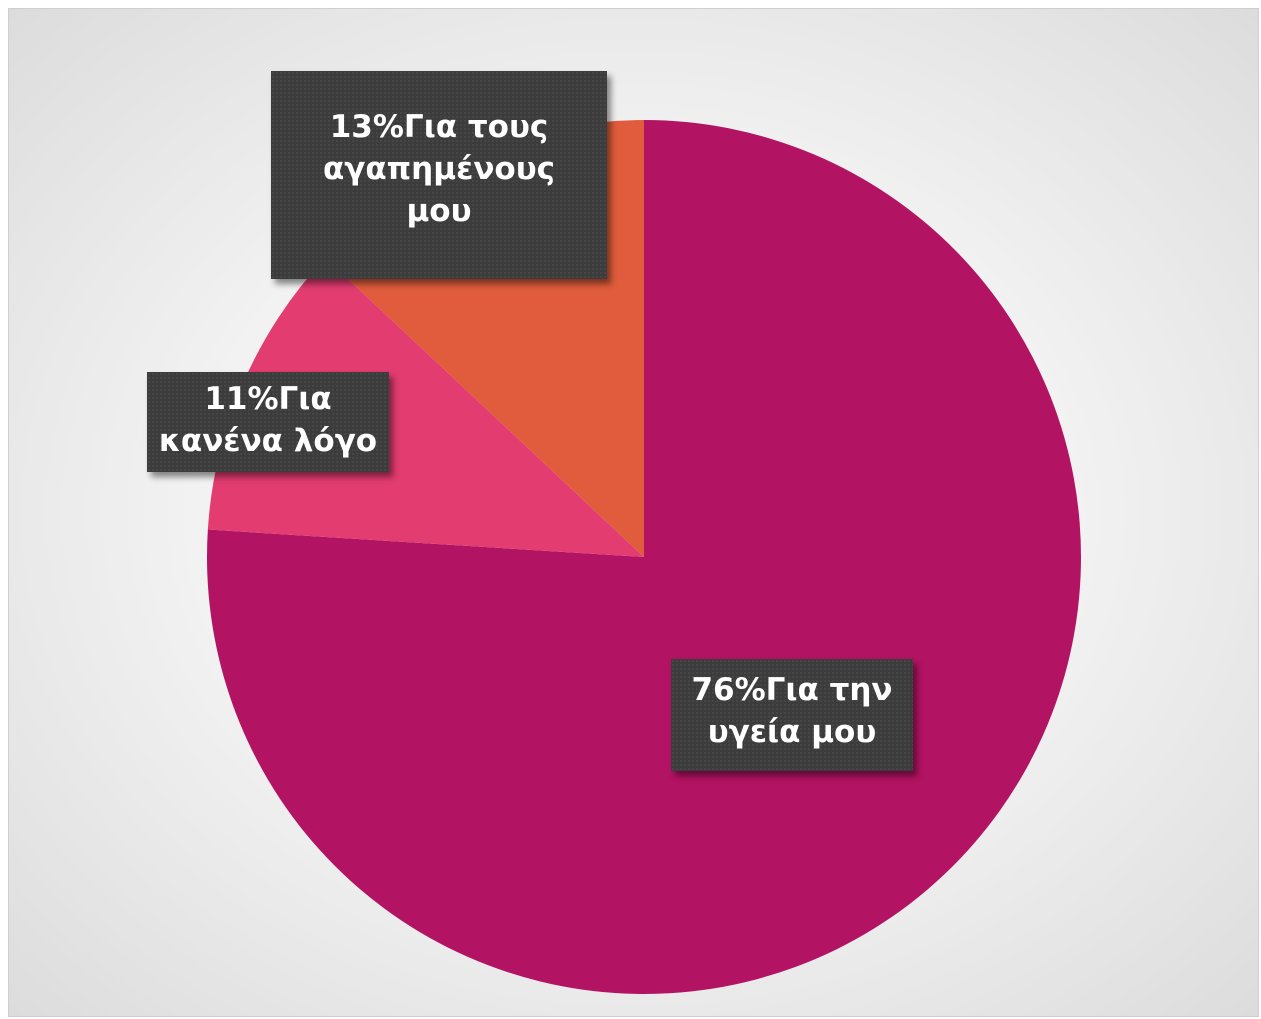  Describe the element at coordinates (268, 440) in the screenshot. I see `data-label-no-reason-line-2: κανένα λόγο` at that location.